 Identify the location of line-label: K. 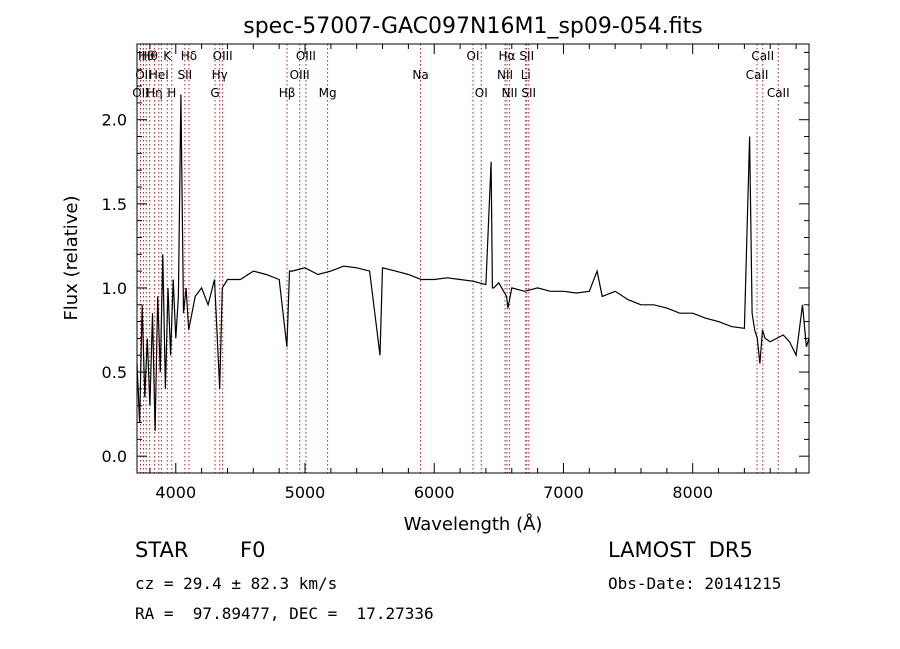
(167, 56).